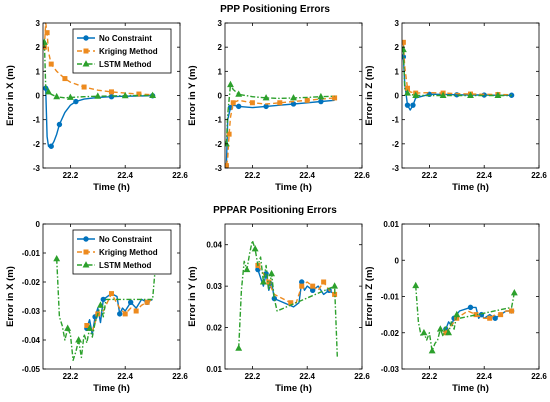 Image resolution: width=550 pixels, height=402 pixels. Describe the element at coordinates (390, 333) in the screenshot. I see `y-tick-label: -0.02` at that location.